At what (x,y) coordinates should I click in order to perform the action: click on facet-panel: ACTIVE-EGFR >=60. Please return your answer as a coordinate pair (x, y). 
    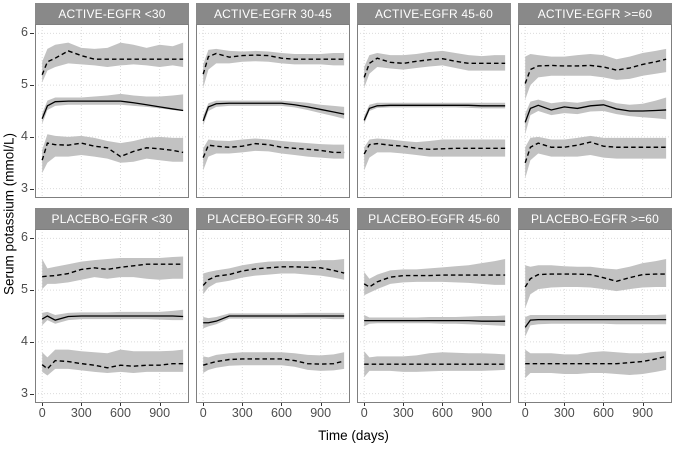
    Looking at the image, I should click on (595, 100).